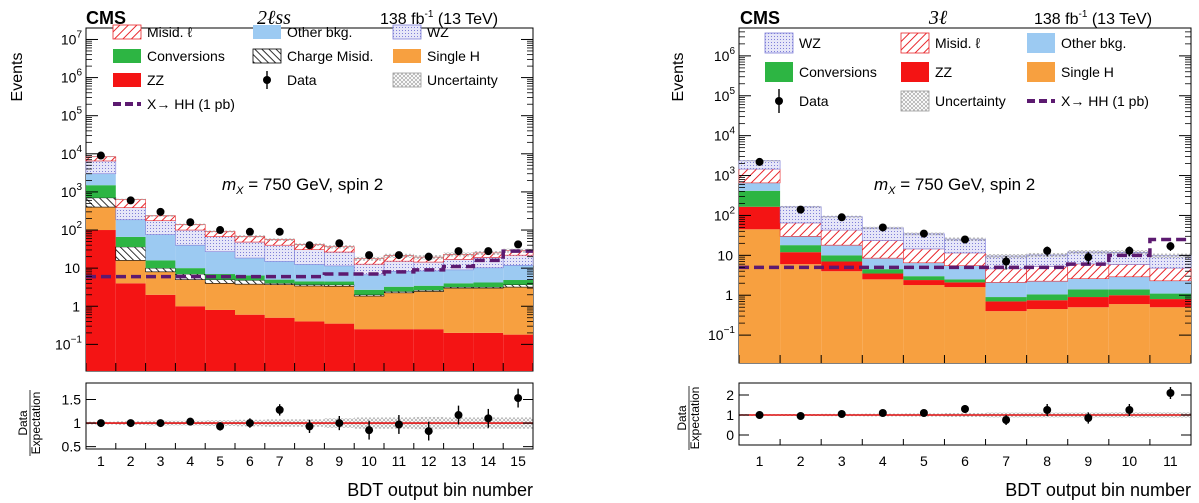 The image size is (1199, 503). Describe the element at coordinates (801, 461) in the screenshot. I see `x-tick-label: 2` at that location.